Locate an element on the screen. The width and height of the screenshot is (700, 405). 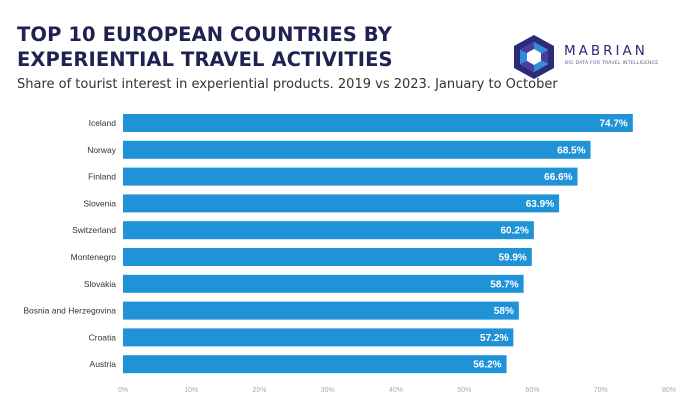
value-label: 57.2% is located at coordinates (494, 338).